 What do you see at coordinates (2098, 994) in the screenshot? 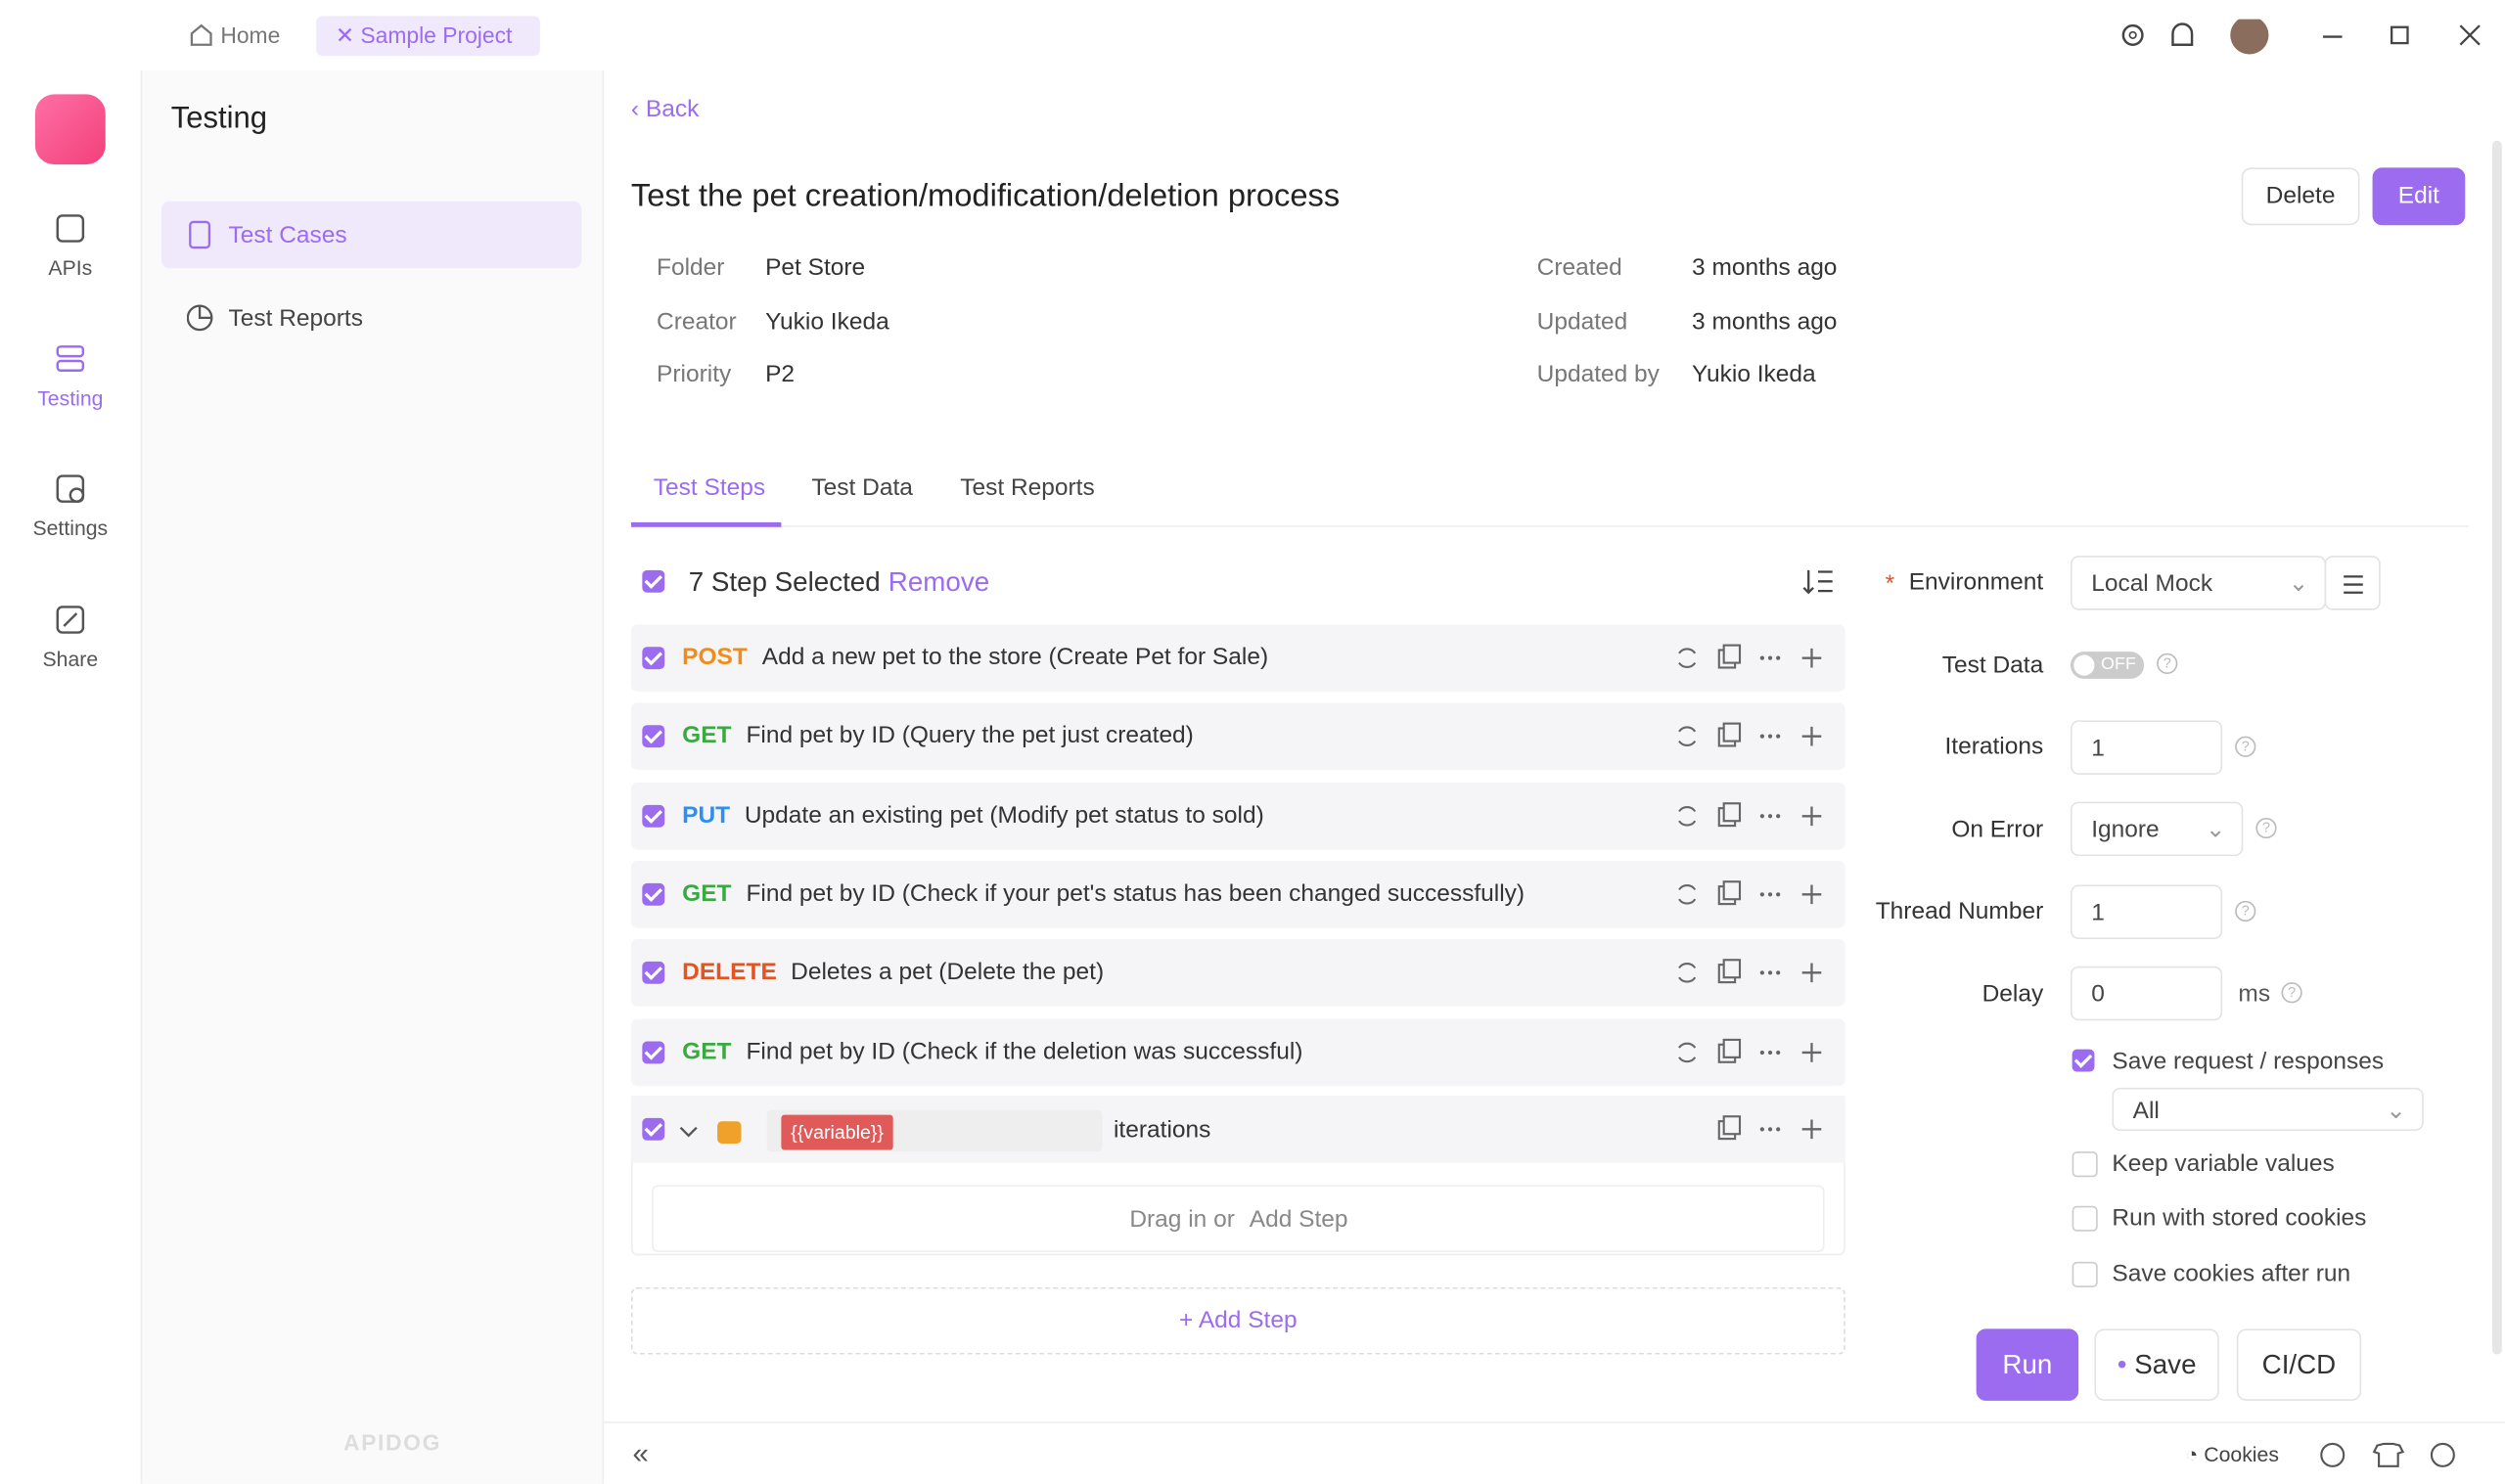
I see `delay-value: 0` at bounding box center [2098, 994].